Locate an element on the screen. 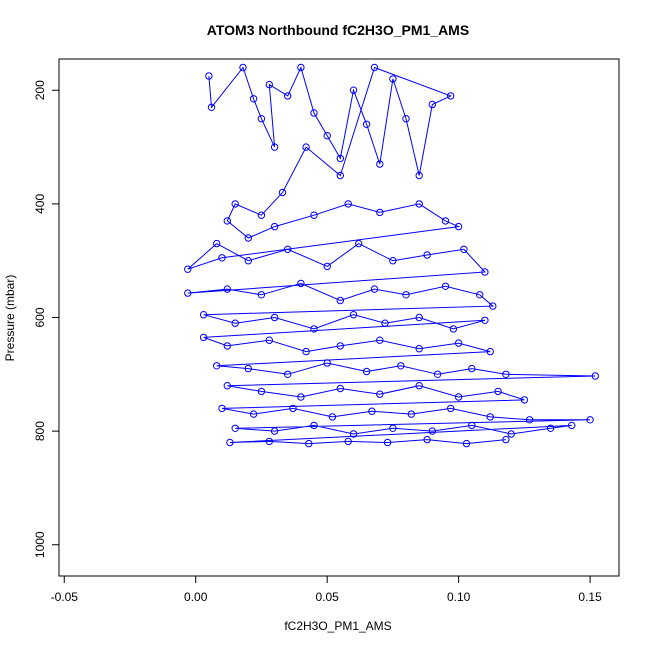 Image resolution: width=650 pixels, height=650 pixels. x-tick-label: -0.05 is located at coordinates (65, 597).